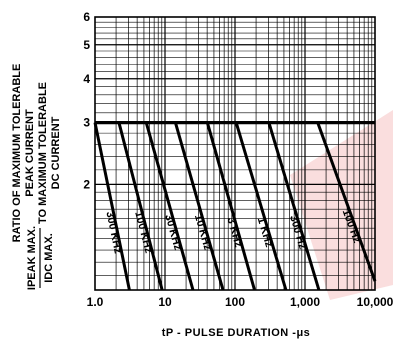 This screenshot has width=393, height=345. Describe the element at coordinates (265, 232) in the screenshot. I see `curve-label-5: 1 KHz` at that location.